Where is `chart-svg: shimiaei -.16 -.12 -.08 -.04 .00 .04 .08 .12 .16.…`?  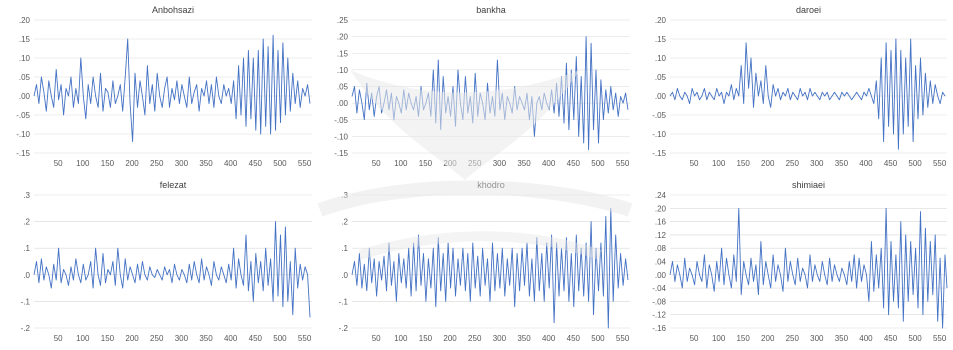
chart-svg: shimiaei -.16 -.12 -.08 -.04 .00 .04 .08 .12 .16.… is located at coordinates (800, 261).